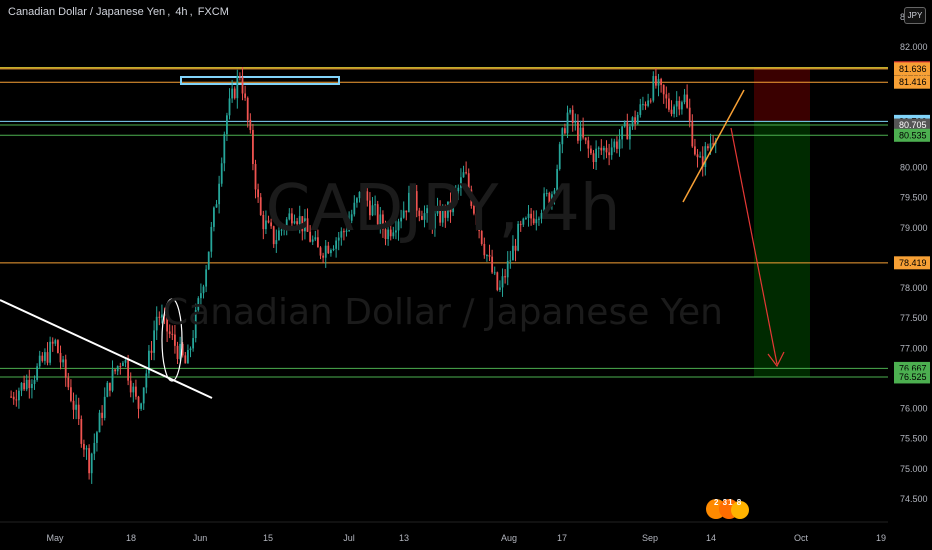 This screenshot has height=550, width=932. What do you see at coordinates (801, 538) in the screenshot?
I see `time-tick-10: Oct` at bounding box center [801, 538].